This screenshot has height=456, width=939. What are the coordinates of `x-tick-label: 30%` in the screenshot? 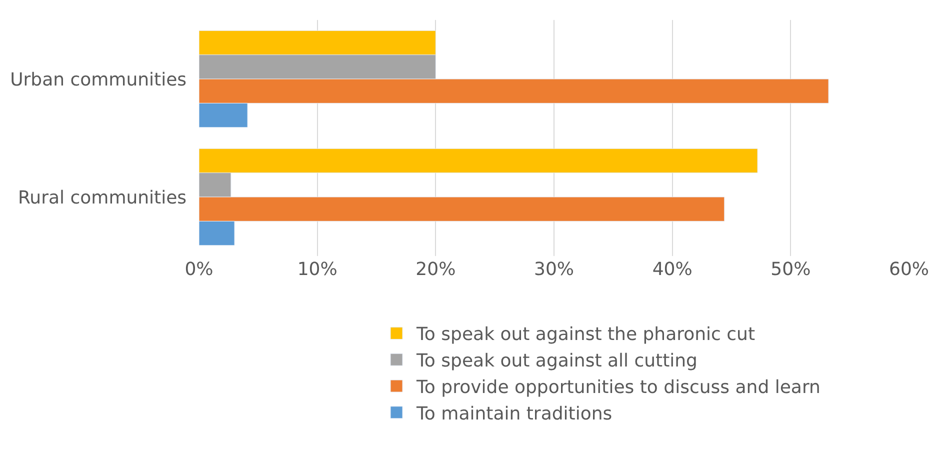 It's located at (554, 269).